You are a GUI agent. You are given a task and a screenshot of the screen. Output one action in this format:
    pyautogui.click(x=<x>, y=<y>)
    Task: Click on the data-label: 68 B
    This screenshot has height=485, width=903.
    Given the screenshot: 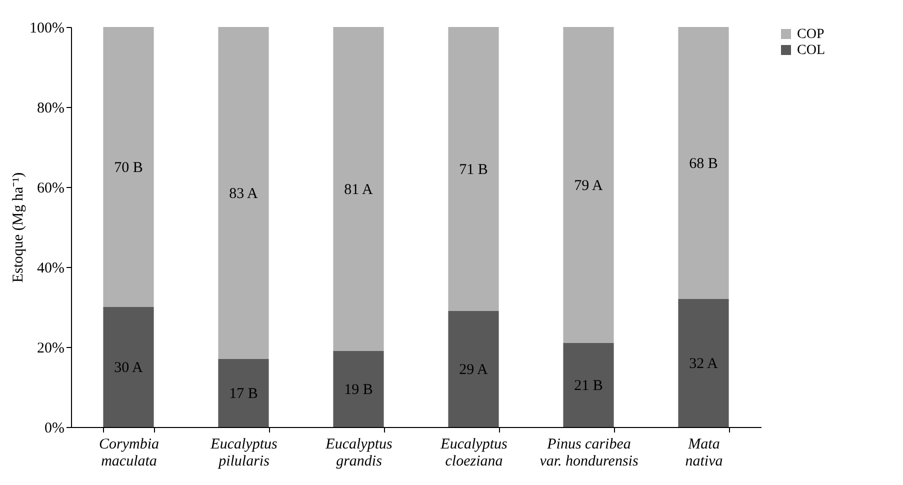 What is the action you would take?
    pyautogui.click(x=703, y=164)
    